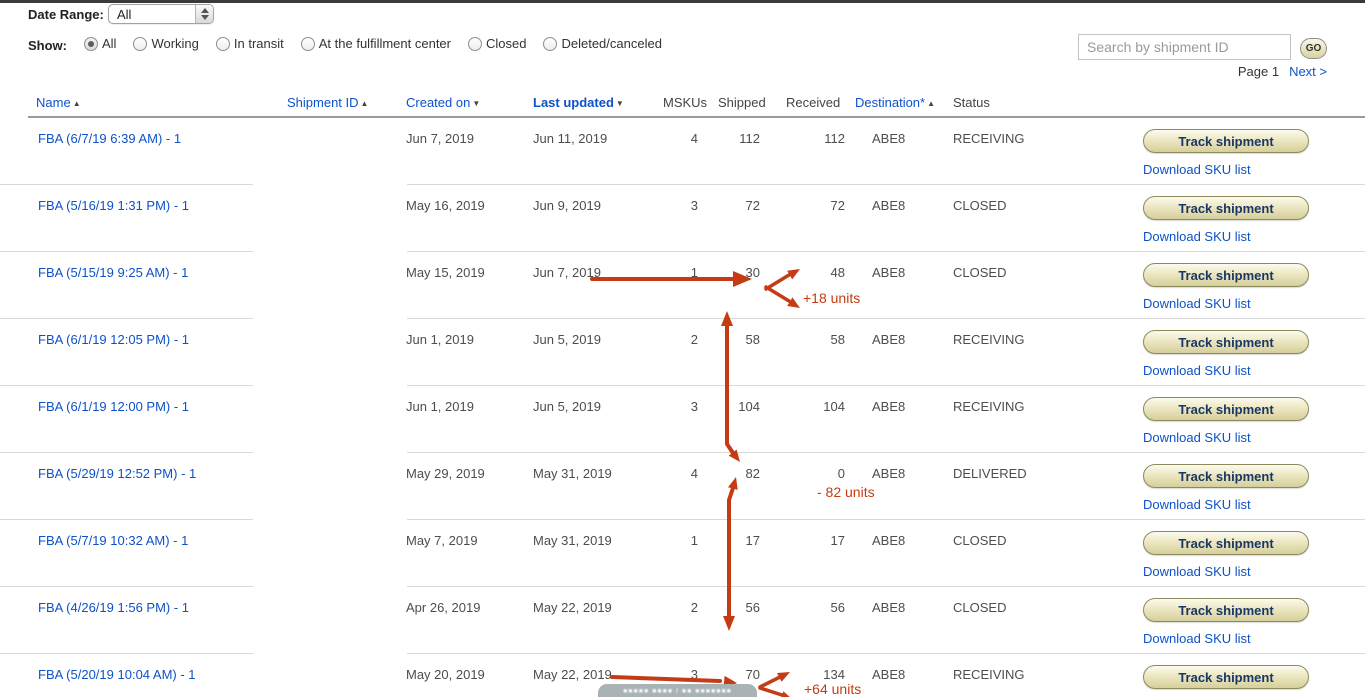 The image size is (1365, 697). What do you see at coordinates (895, 102) in the screenshot?
I see `col-header-destination: Destination* ▲` at bounding box center [895, 102].